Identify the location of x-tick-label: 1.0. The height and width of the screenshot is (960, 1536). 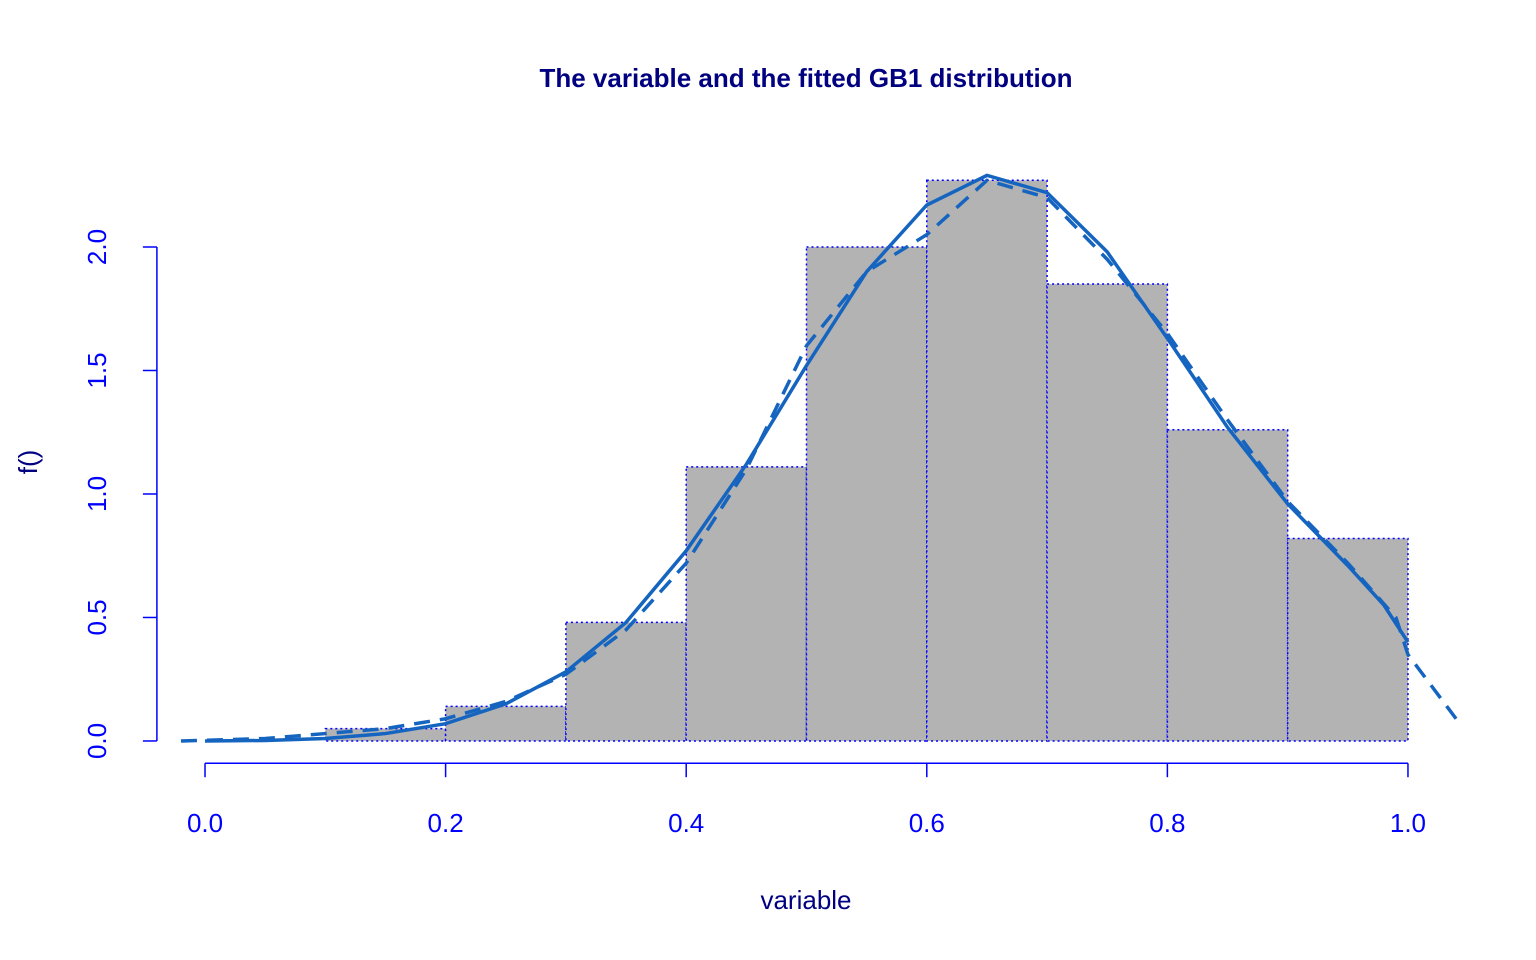
(1408, 823).